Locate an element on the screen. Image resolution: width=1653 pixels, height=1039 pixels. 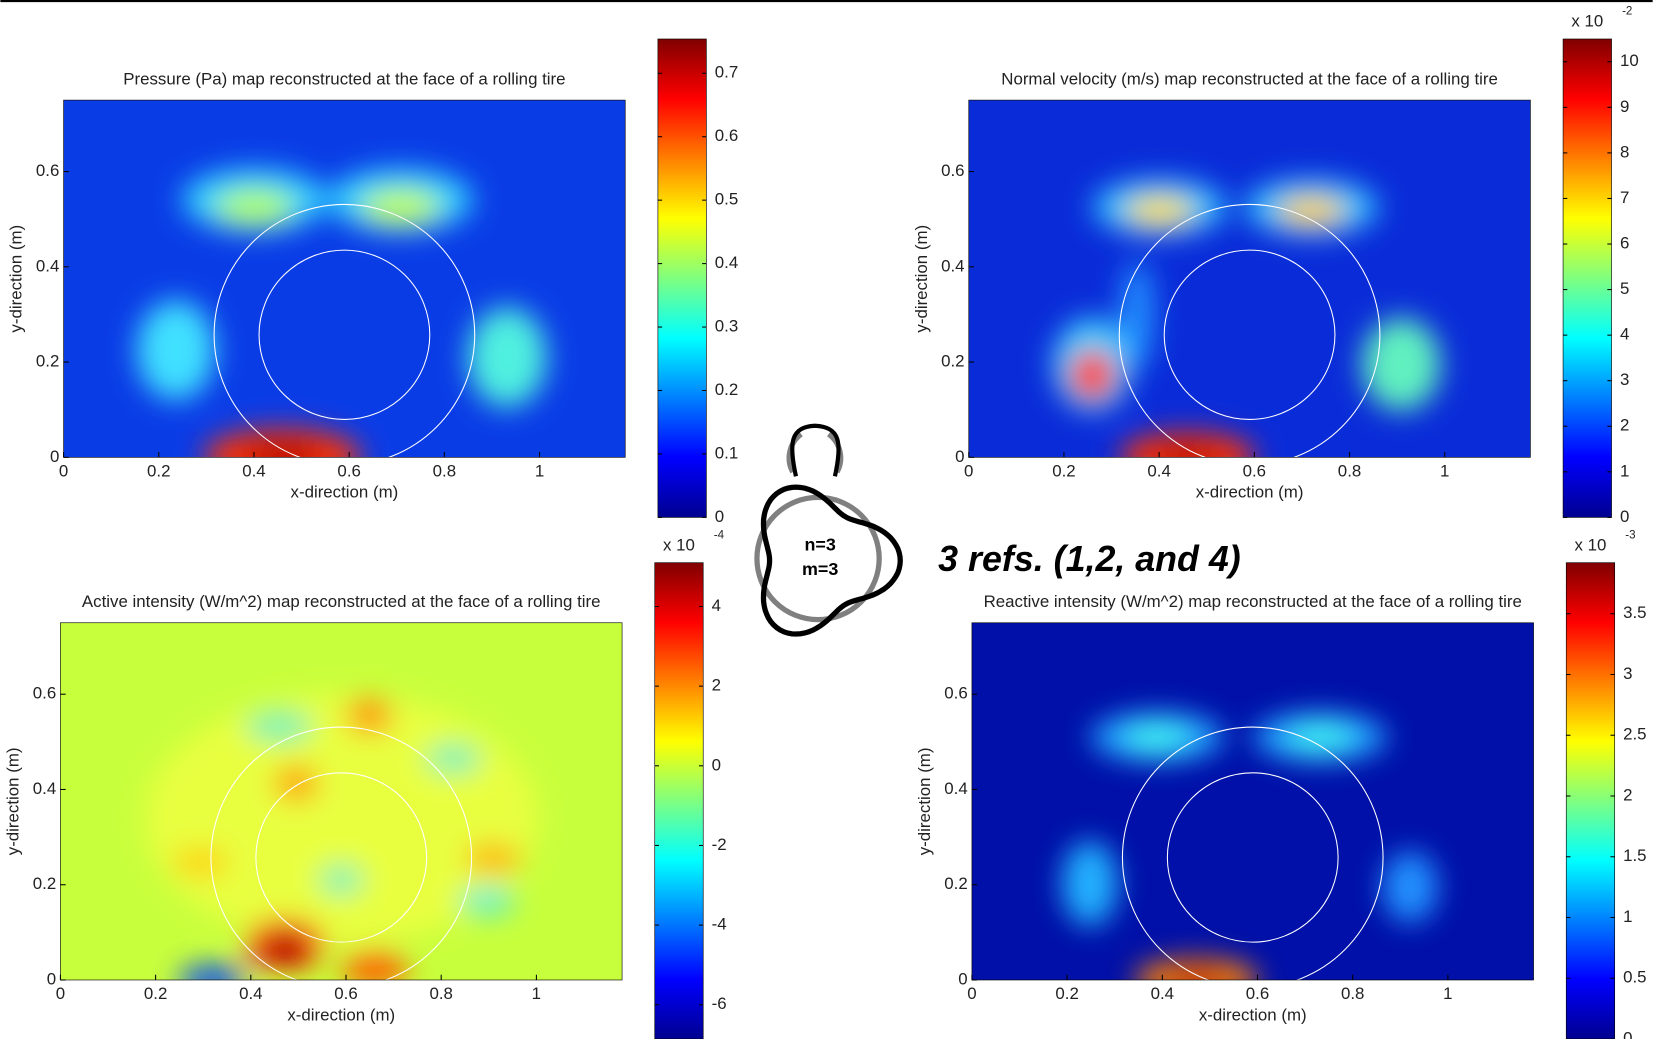
colorbar-tick-label: 0.3 is located at coordinates (726, 325).